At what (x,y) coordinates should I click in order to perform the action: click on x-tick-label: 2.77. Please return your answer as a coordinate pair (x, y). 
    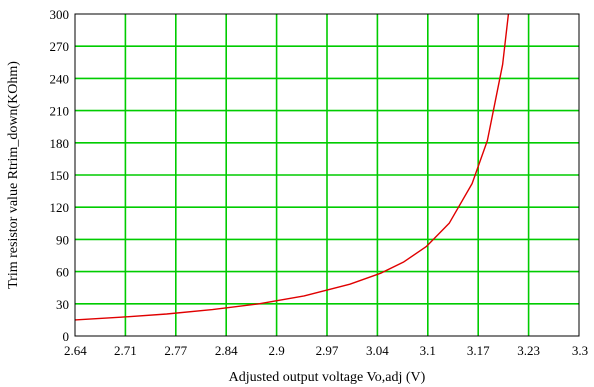
    Looking at the image, I should click on (175, 350).